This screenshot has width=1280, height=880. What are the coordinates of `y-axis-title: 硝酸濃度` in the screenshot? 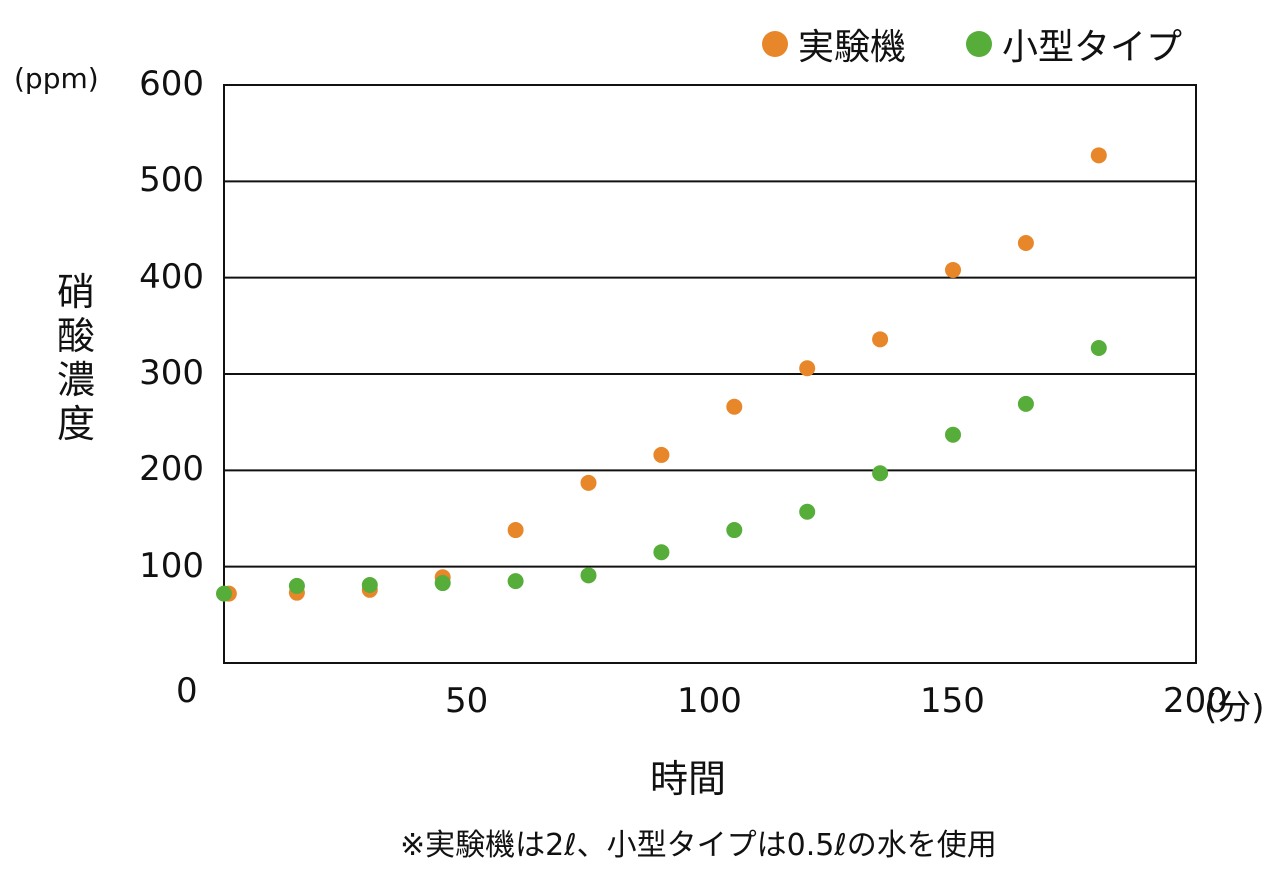 It's located at (76, 358).